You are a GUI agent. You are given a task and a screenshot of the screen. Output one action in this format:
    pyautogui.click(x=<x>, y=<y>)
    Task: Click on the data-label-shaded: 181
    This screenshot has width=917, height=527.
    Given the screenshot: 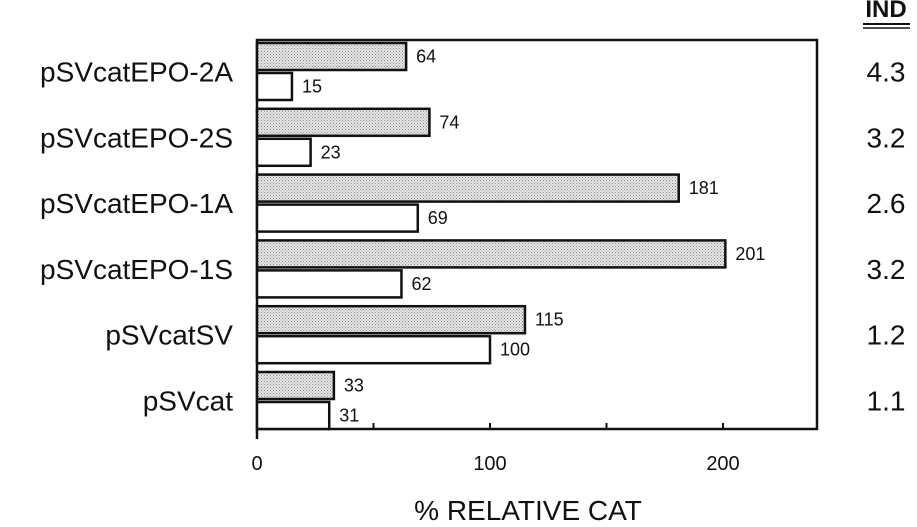 What is the action you would take?
    pyautogui.click(x=704, y=188)
    